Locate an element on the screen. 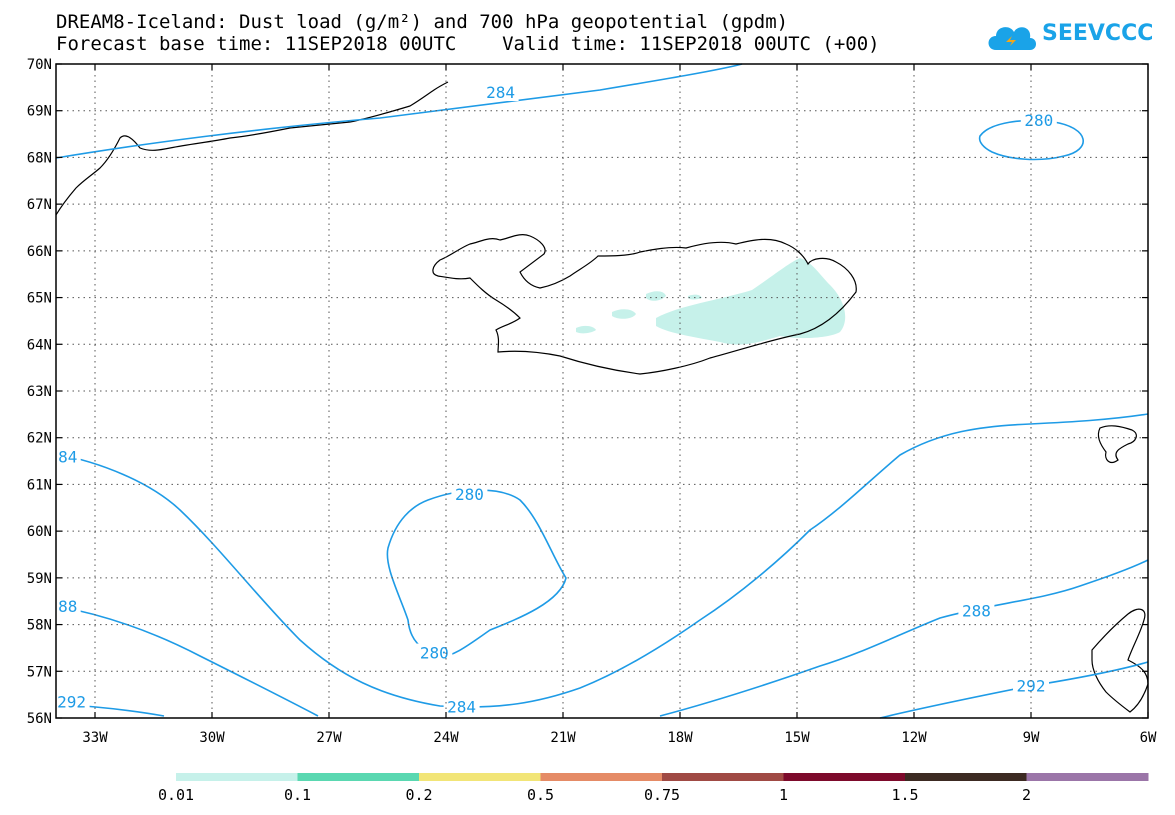 The image size is (1175, 815). colorbar is located at coordinates (662, 777).